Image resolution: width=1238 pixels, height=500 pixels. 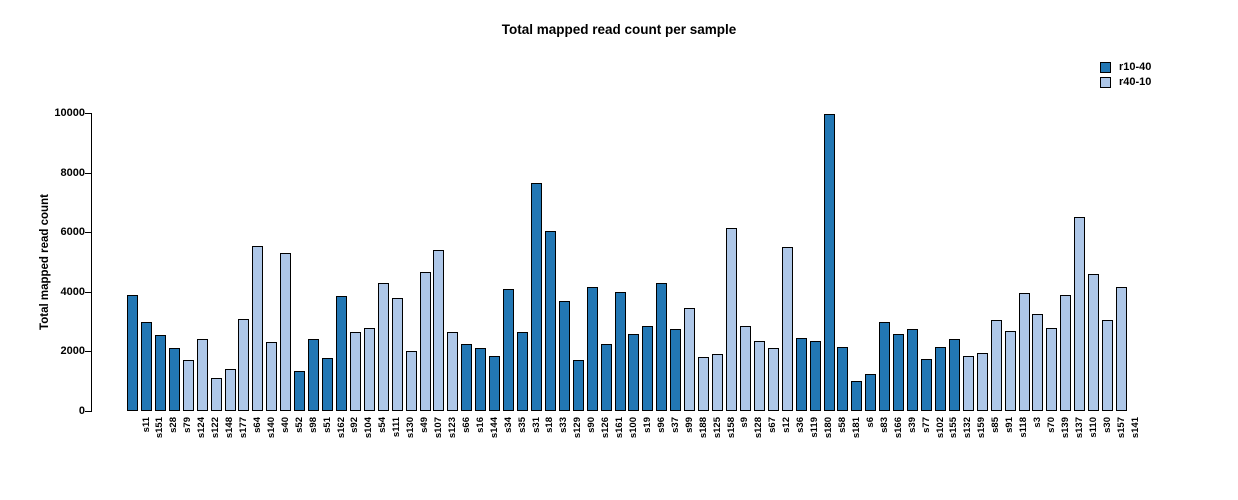 What do you see at coordinates (647, 425) in the screenshot?
I see `x-axis-label: s19` at bounding box center [647, 425].